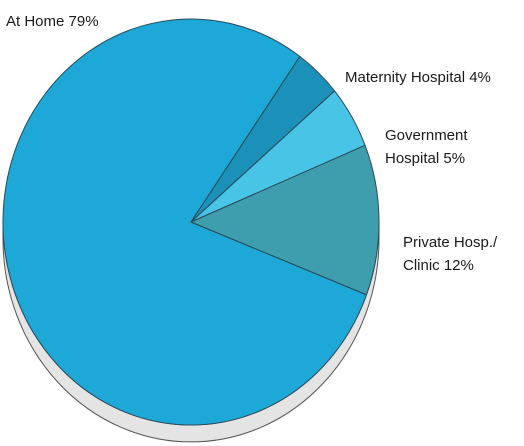  I want to click on label-private-hospital: Private Hosp./ Clinic 12%, so click(450, 254).